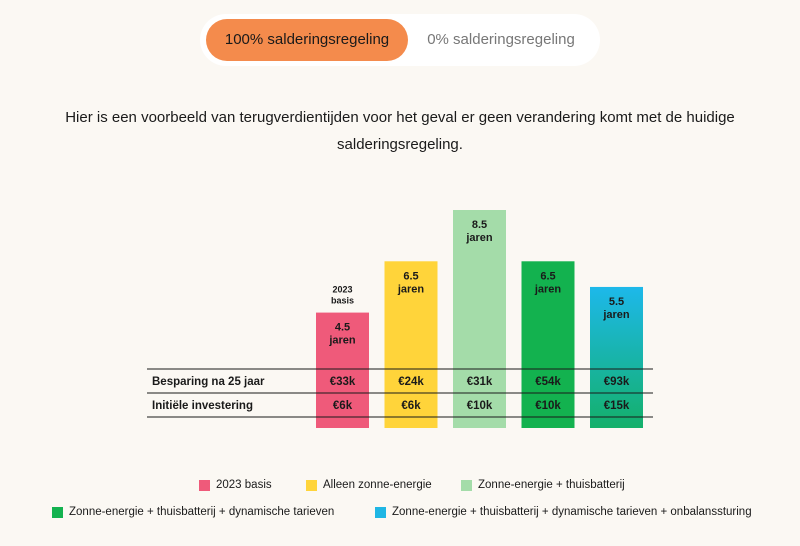  Describe the element at coordinates (202, 406) in the screenshot. I see `table-row-label: Initiële investering` at that location.